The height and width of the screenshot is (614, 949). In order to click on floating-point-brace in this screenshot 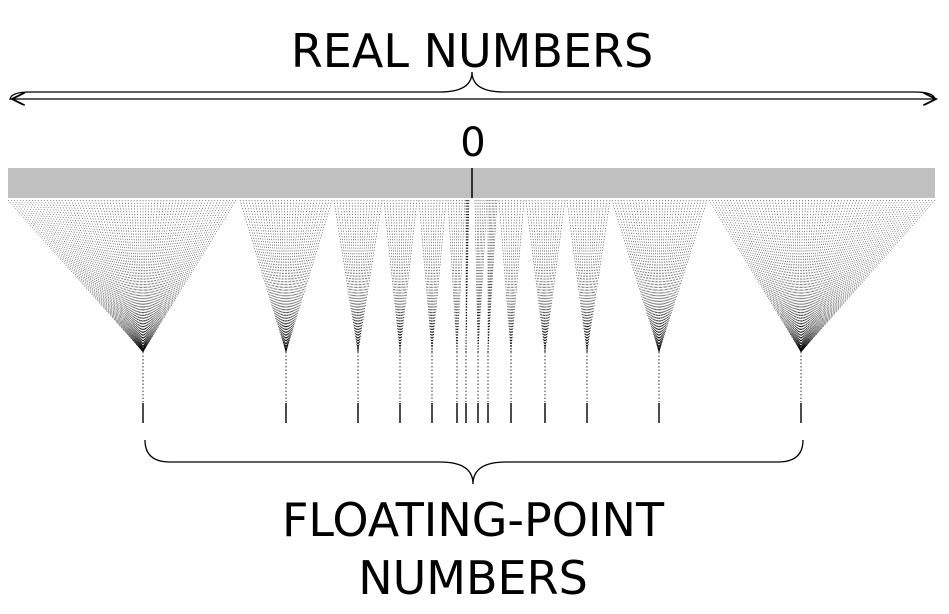, I will do `click(474, 462)`.